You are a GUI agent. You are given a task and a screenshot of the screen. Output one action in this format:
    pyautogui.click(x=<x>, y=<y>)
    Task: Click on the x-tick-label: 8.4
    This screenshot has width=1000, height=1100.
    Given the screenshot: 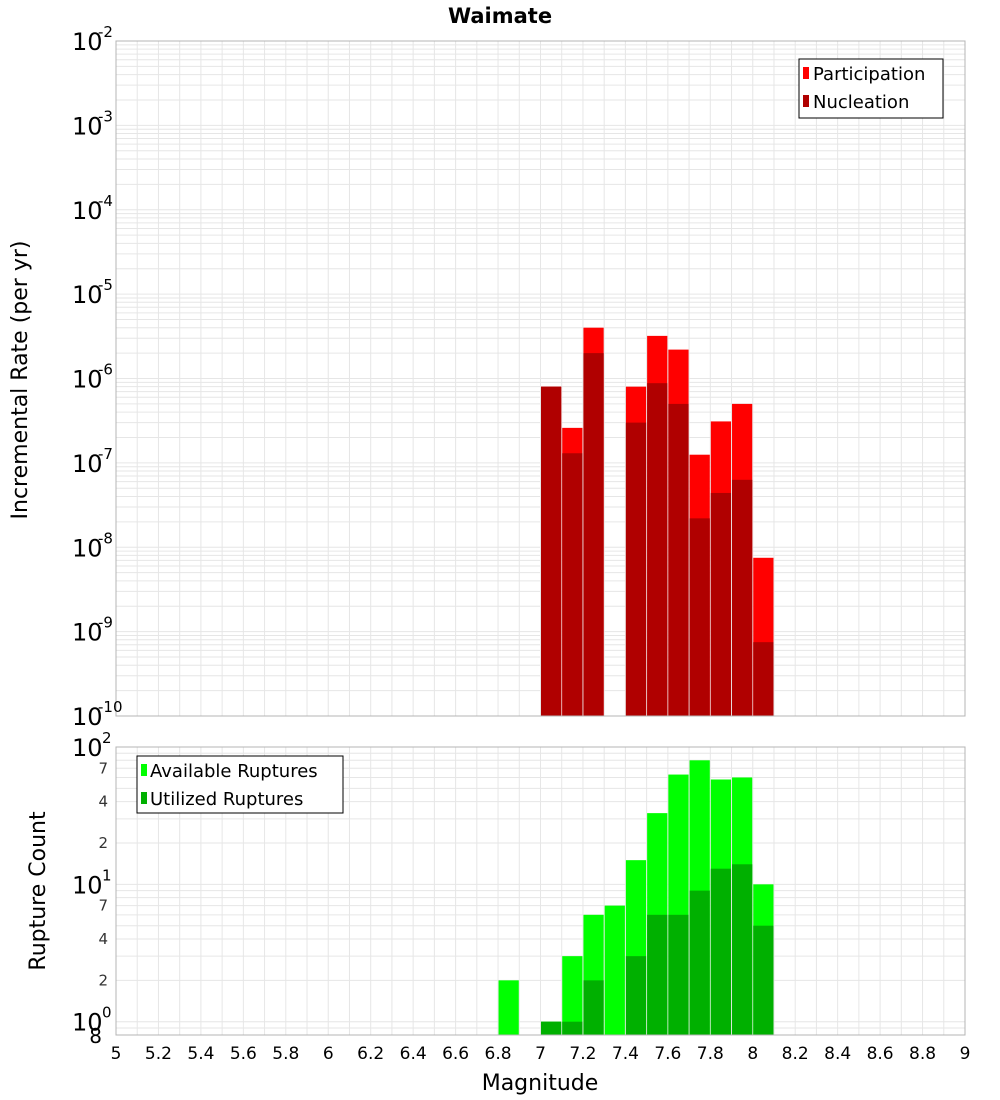 What is the action you would take?
    pyautogui.click(x=837, y=1054)
    